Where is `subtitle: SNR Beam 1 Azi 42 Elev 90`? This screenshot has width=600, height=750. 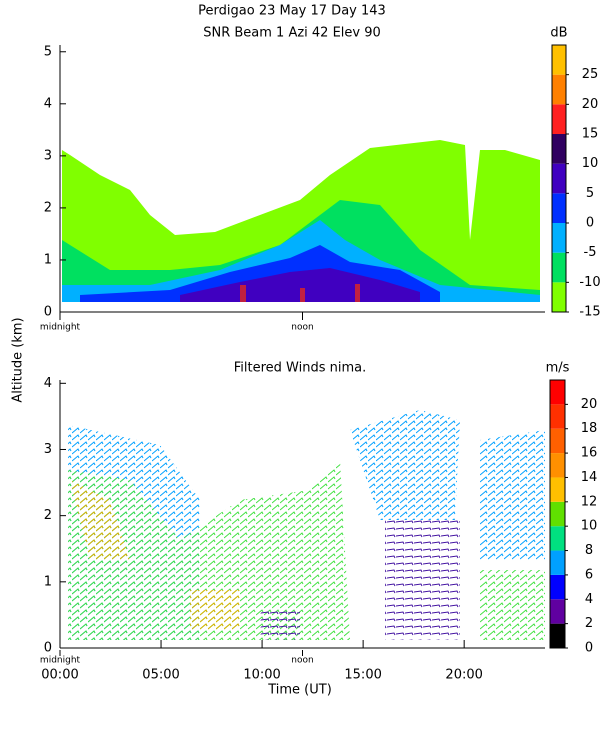
subtitle: SNR Beam 1 Azi 42 Elev 90 is located at coordinates (292, 33).